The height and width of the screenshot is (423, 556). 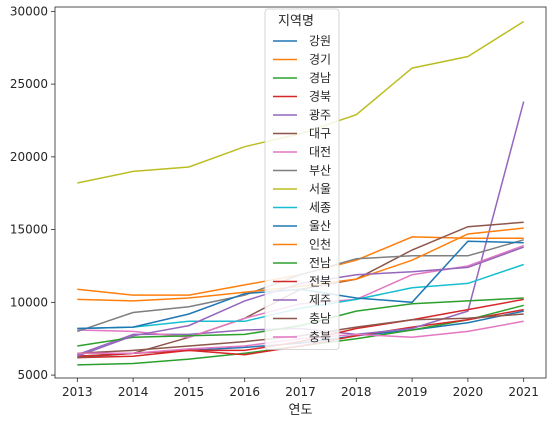 I want to click on legend-label: 경남, so click(x=320, y=78).